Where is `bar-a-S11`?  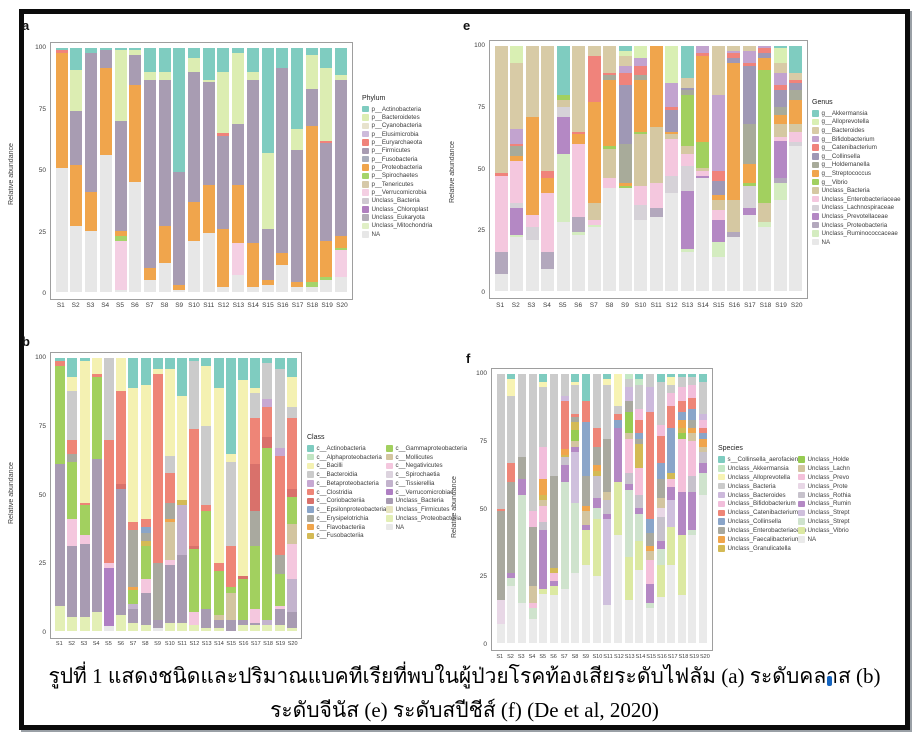
bar-a-S11 is located at coordinates (208, 170).